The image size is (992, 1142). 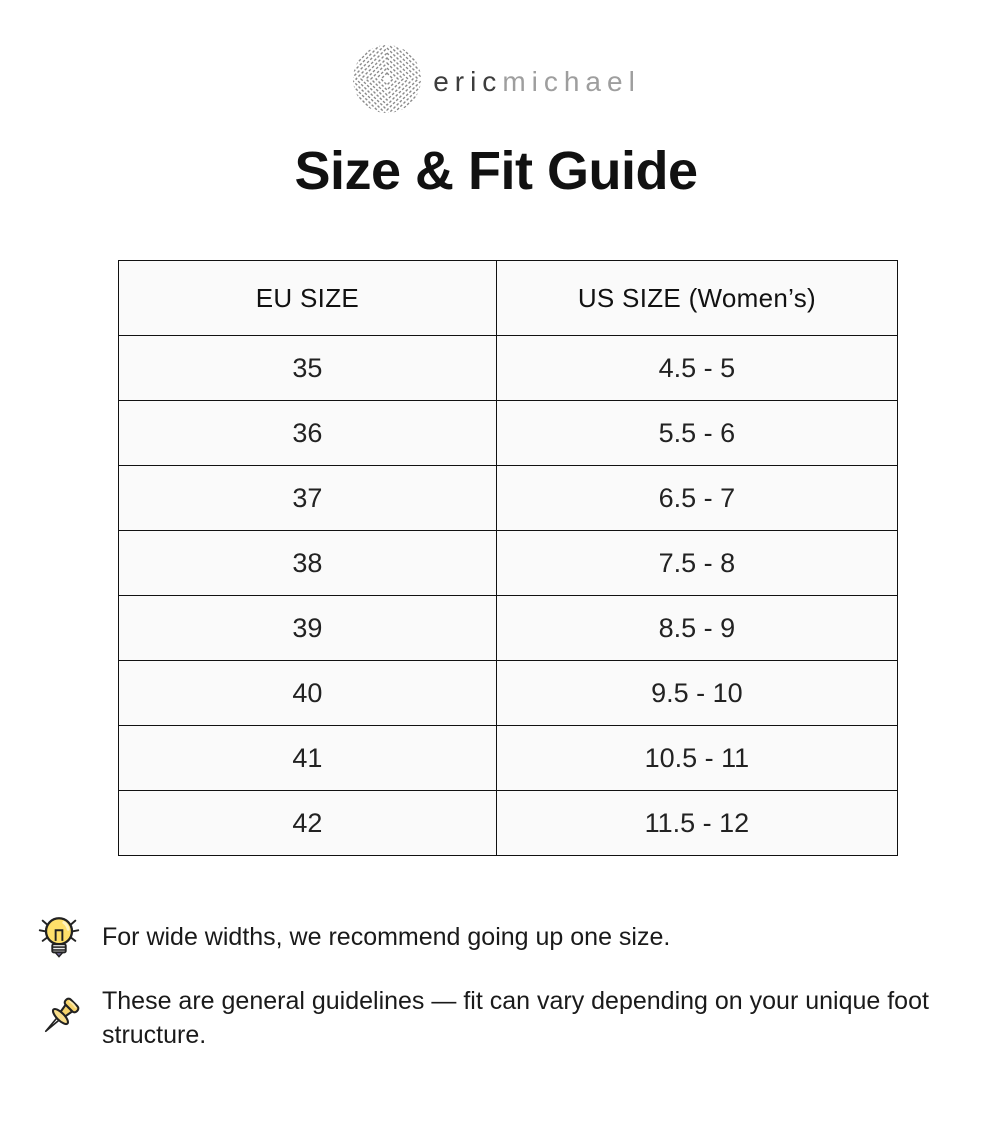 I want to click on eu-size-cell: 35, so click(x=307, y=368).